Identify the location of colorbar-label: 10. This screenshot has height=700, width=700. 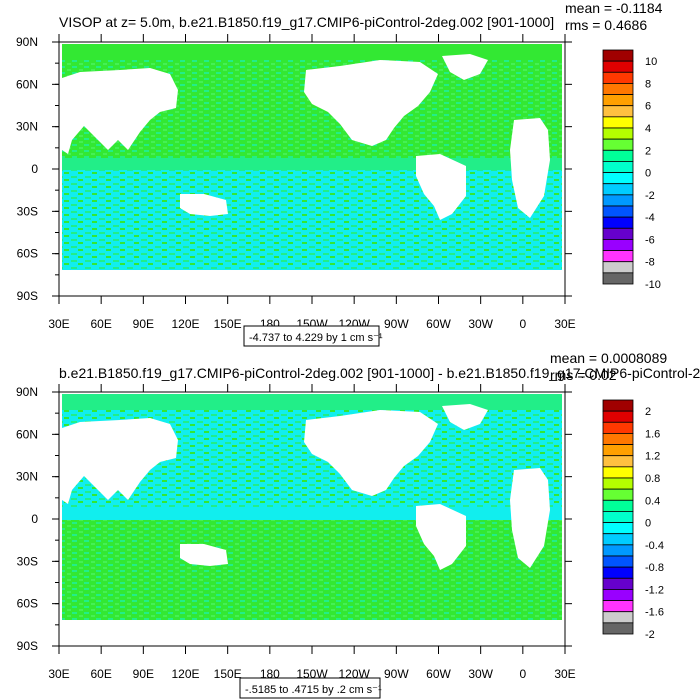
(651, 62).